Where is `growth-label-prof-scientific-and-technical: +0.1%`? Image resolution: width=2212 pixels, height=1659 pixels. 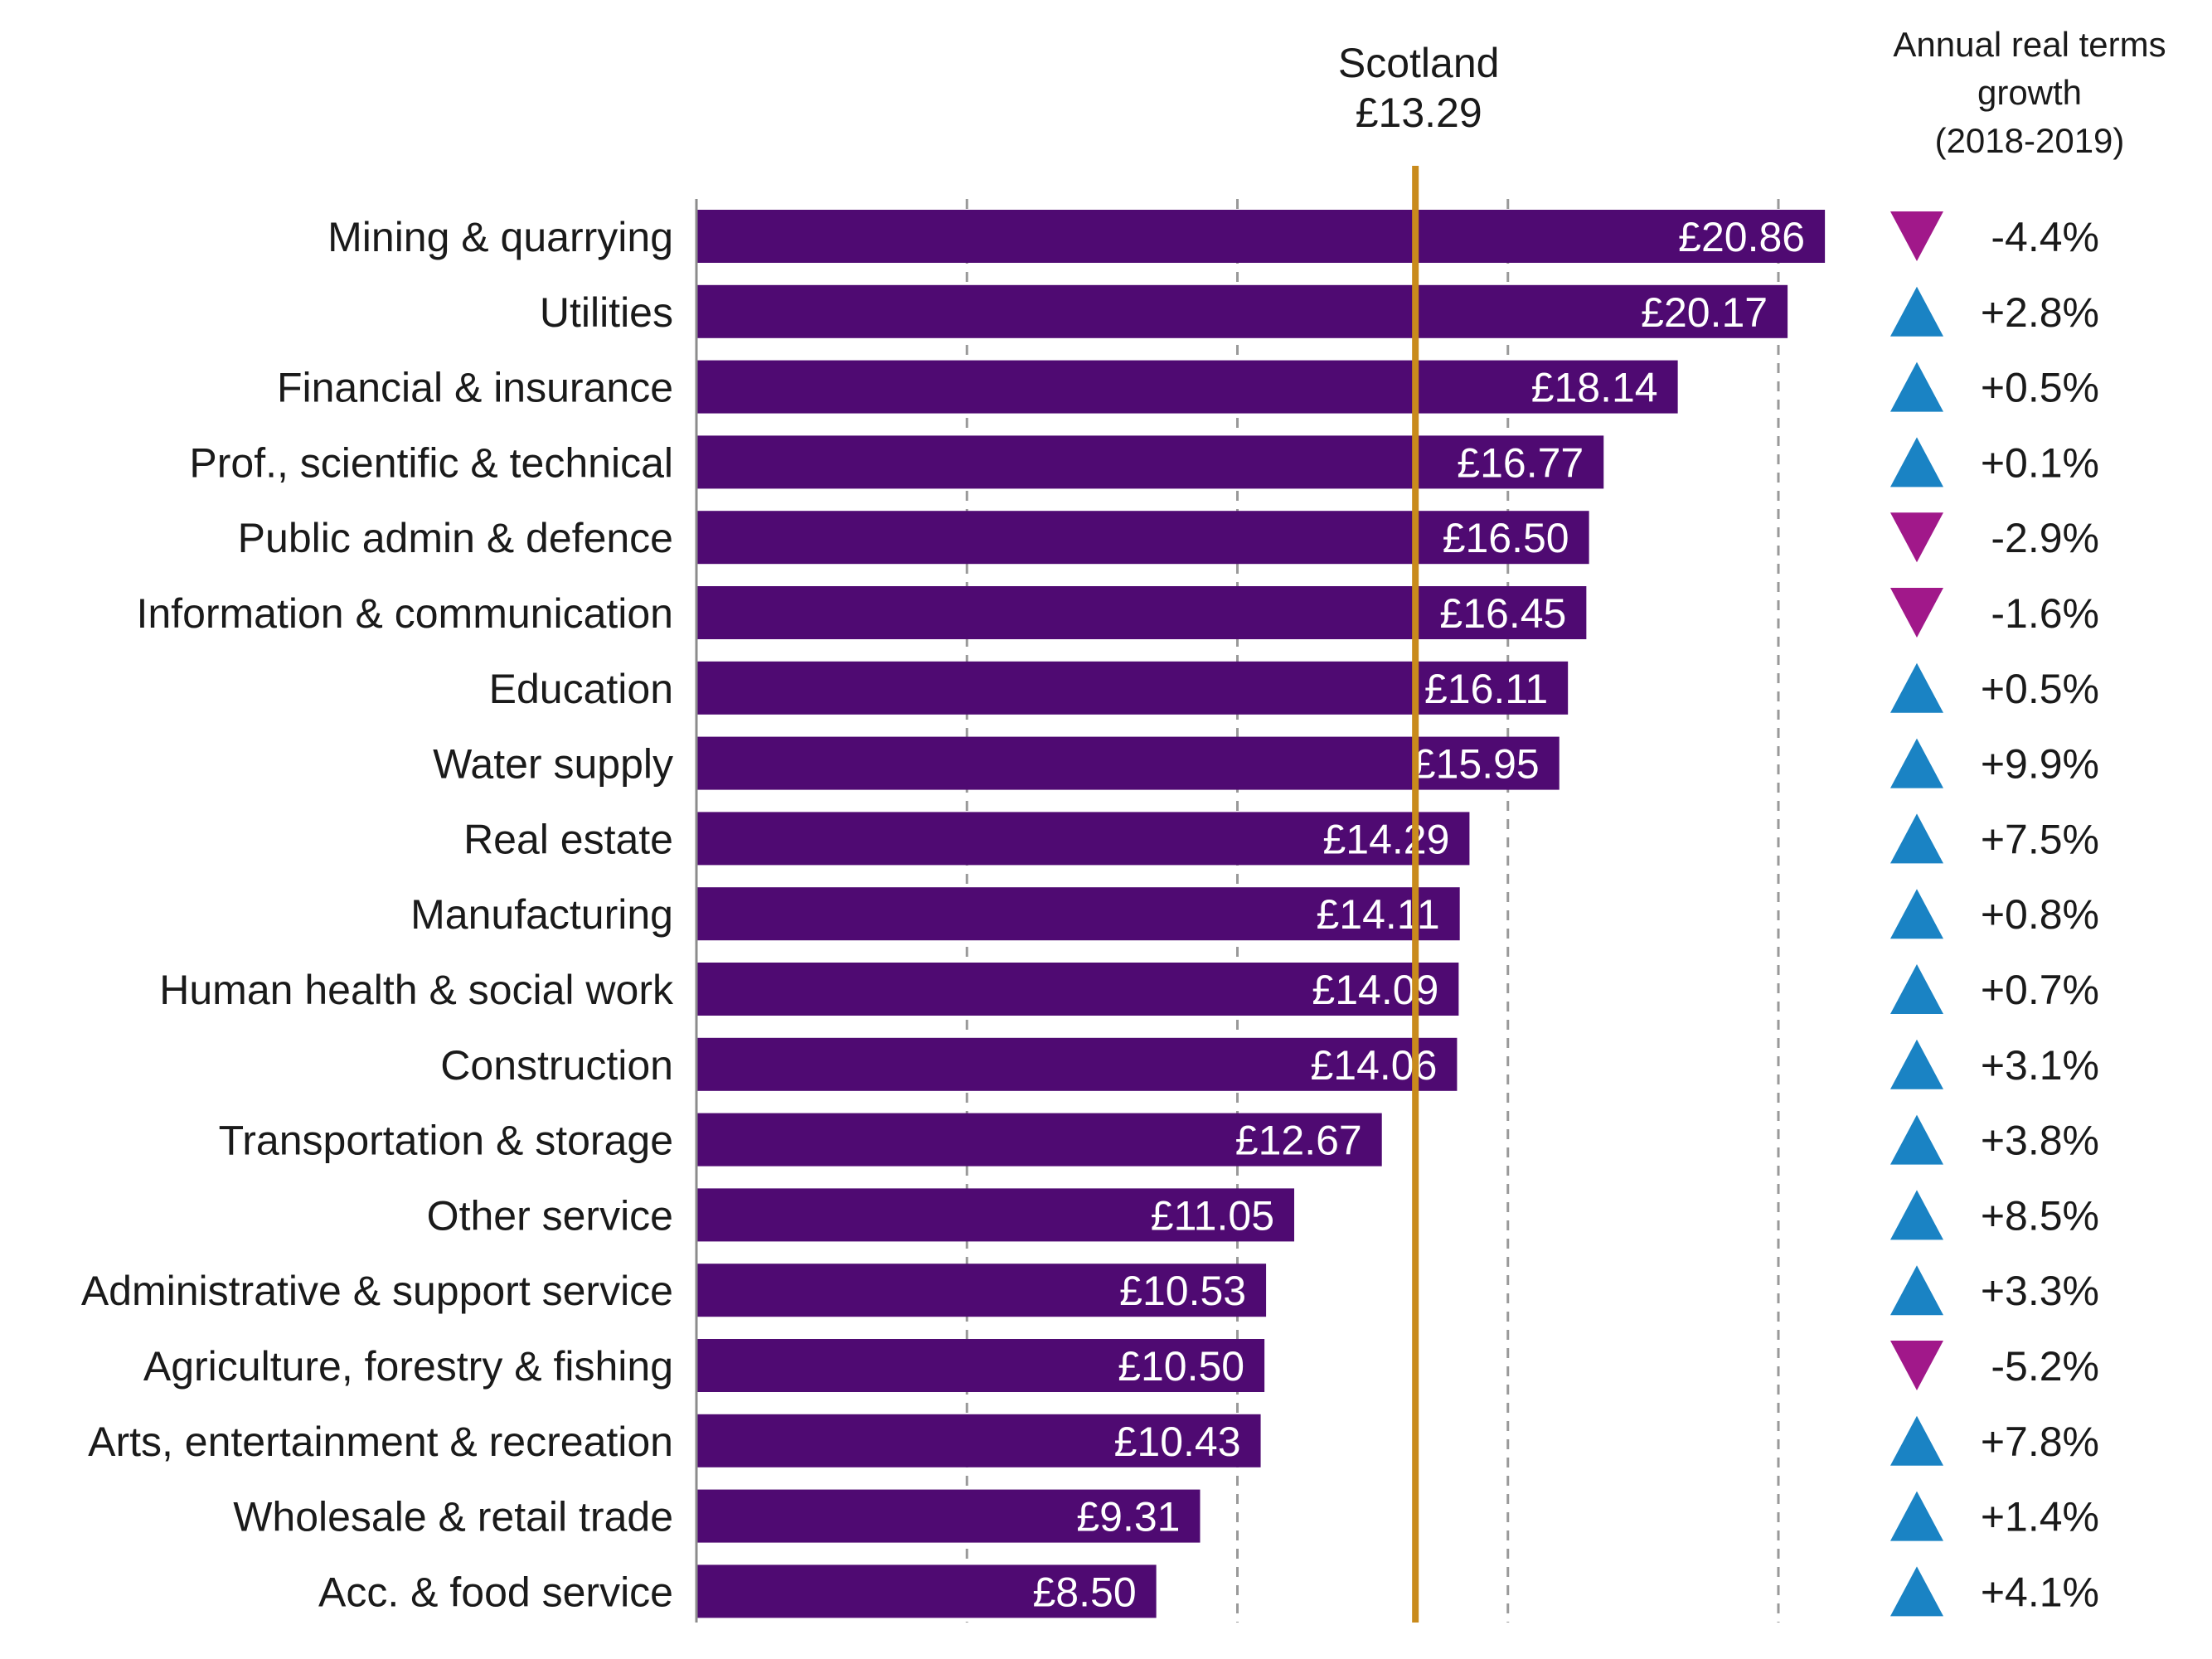 growth-label-prof-scientific-and-technical: +0.1% is located at coordinates (2040, 463).